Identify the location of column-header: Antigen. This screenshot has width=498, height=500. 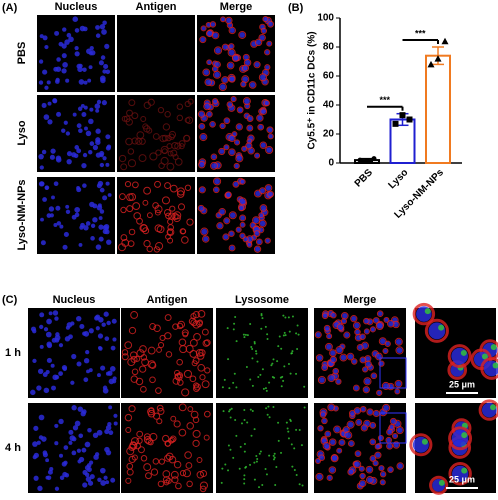
(156, 7).